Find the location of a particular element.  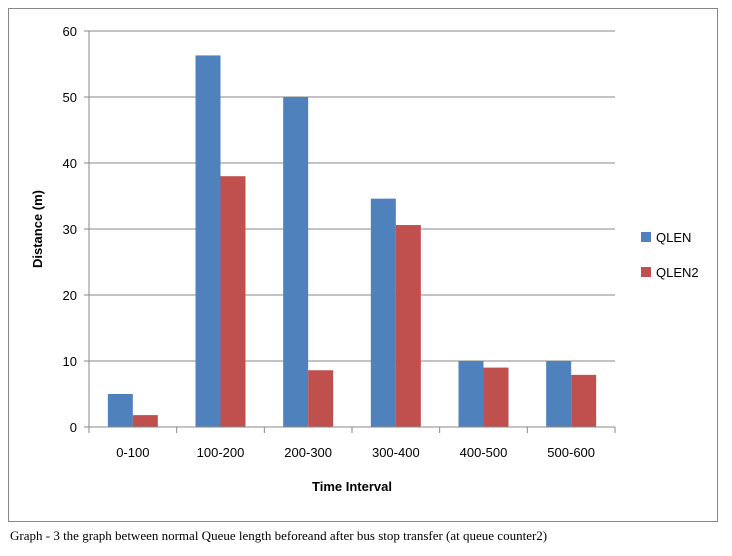

y-tick-label: 10 is located at coordinates (70, 361).